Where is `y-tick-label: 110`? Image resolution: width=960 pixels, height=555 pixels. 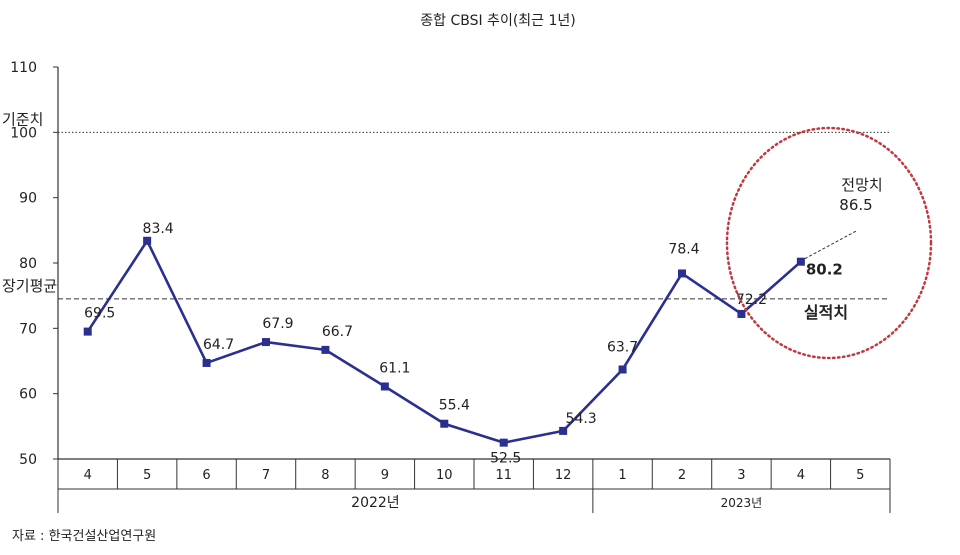 y-tick-label: 110 is located at coordinates (23, 68).